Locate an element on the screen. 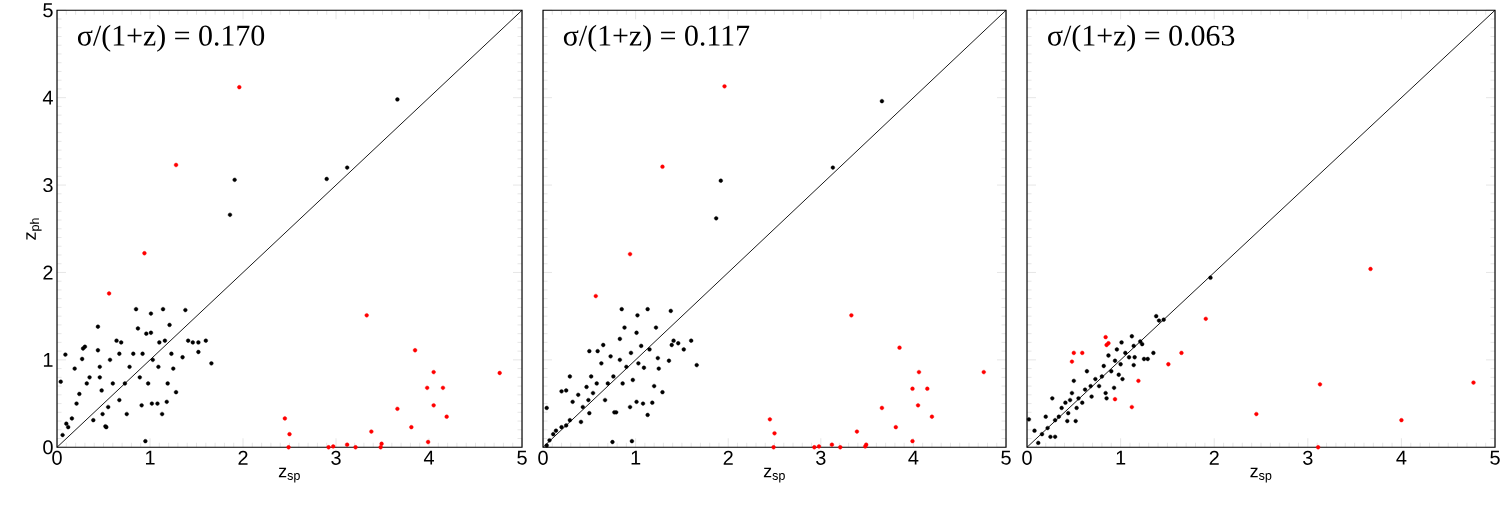 This screenshot has height=514, width=1507. annotation: σ/(1+z) = 0.063 is located at coordinates (1141, 38).